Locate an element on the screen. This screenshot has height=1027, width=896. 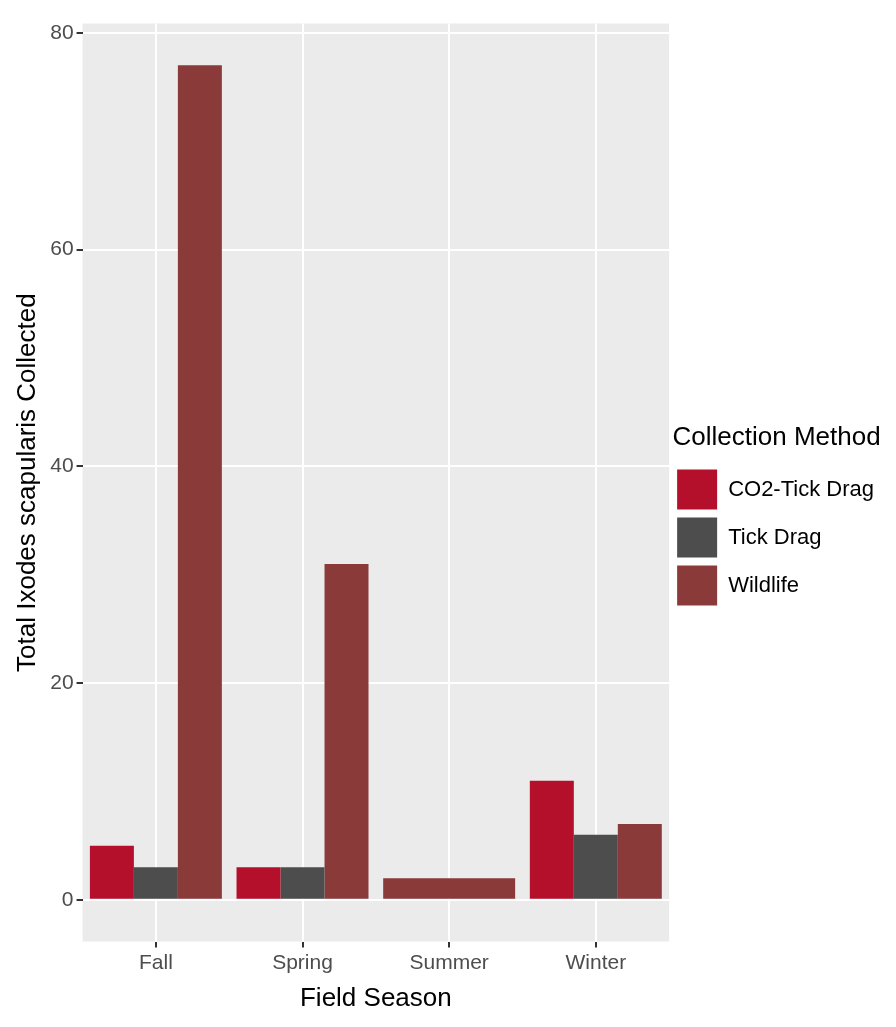
y-tick-label: 0 is located at coordinates (67, 898).